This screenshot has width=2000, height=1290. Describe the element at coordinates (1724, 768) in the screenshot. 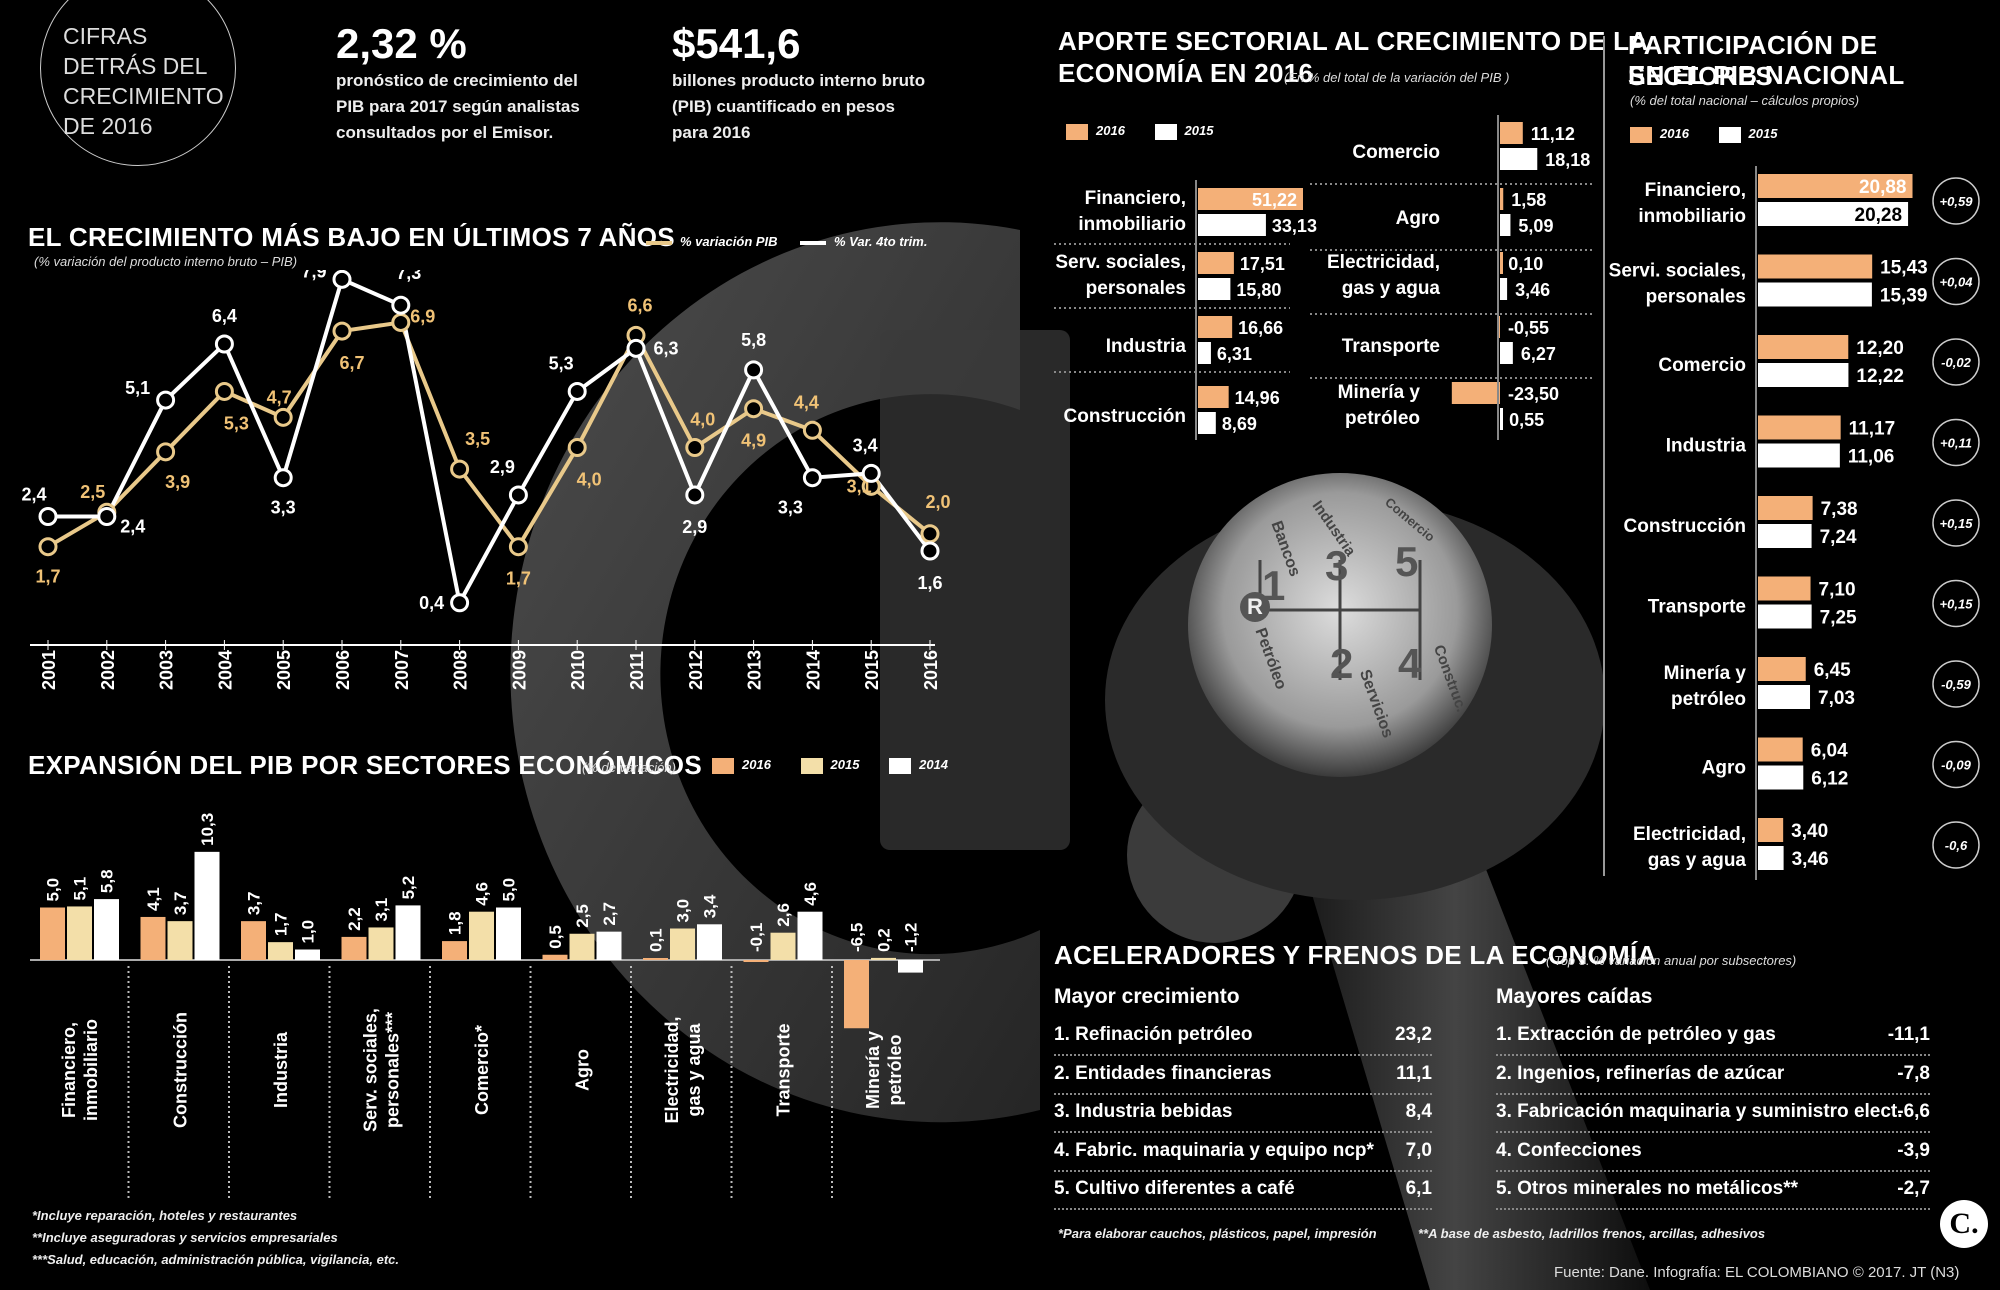

I see `part-category-label: Agro` at that location.